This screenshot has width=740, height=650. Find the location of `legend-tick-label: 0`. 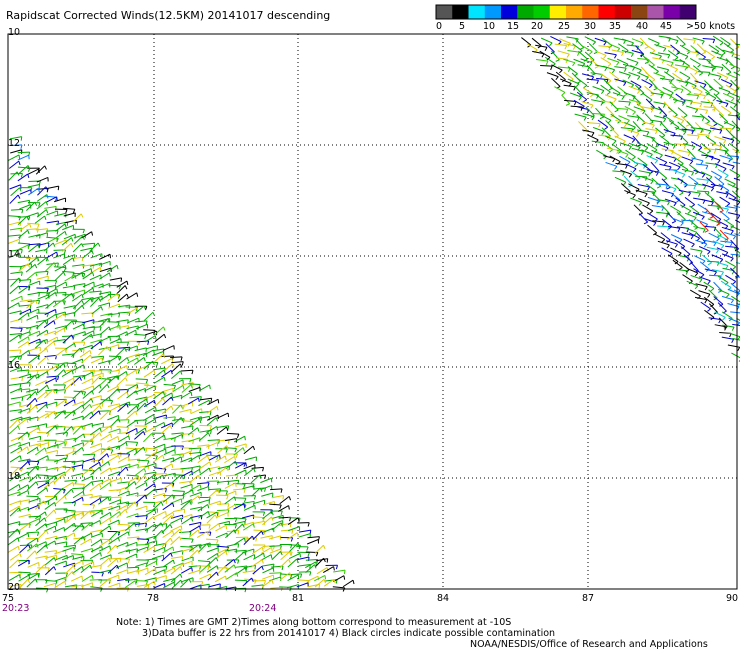

legend-tick-label: 0 is located at coordinates (439, 26).